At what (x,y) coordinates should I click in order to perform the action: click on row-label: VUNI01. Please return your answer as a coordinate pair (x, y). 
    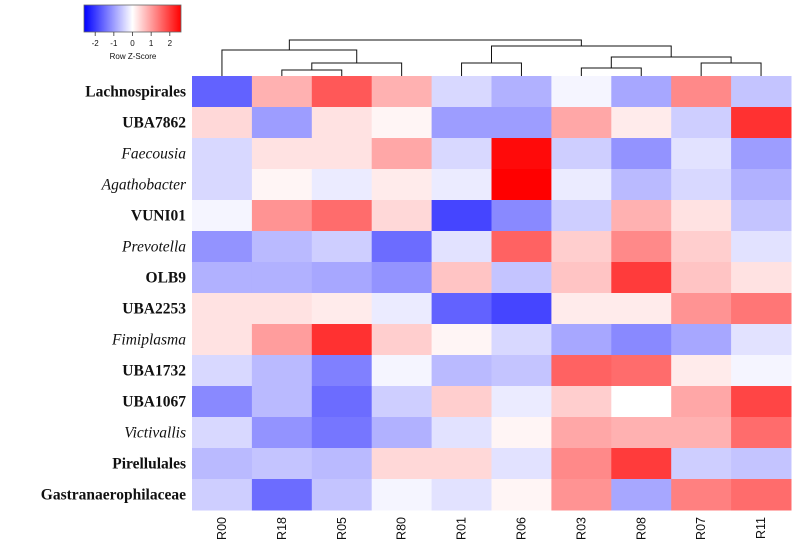
    Looking at the image, I should click on (158, 216).